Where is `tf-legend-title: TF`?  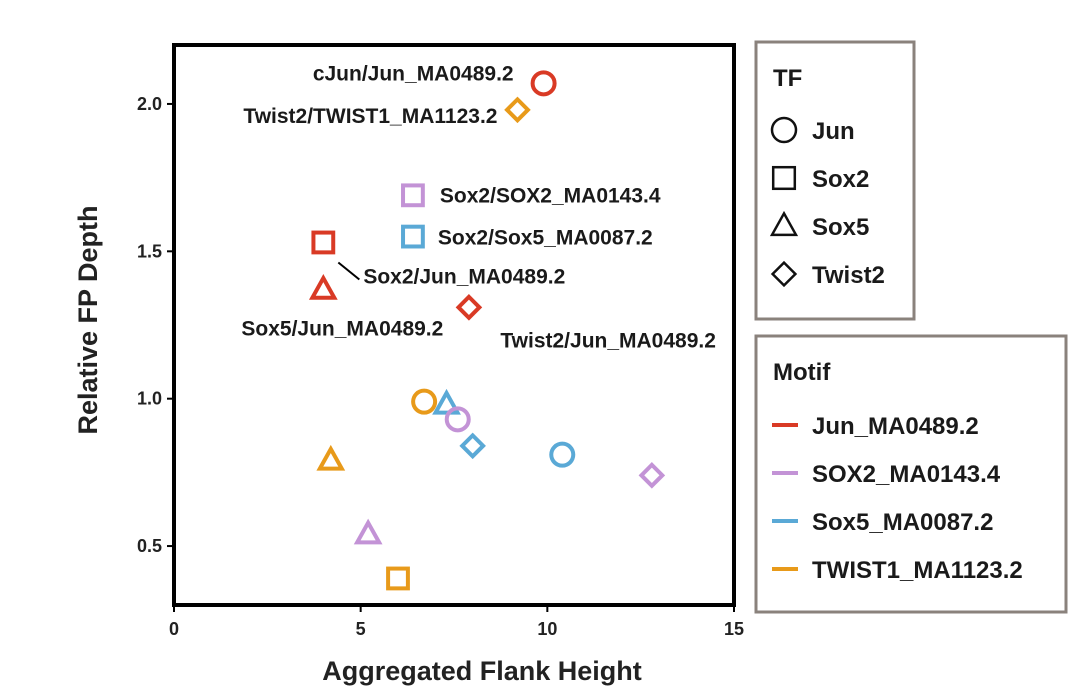
tf-legend-title: TF is located at coordinates (787, 78).